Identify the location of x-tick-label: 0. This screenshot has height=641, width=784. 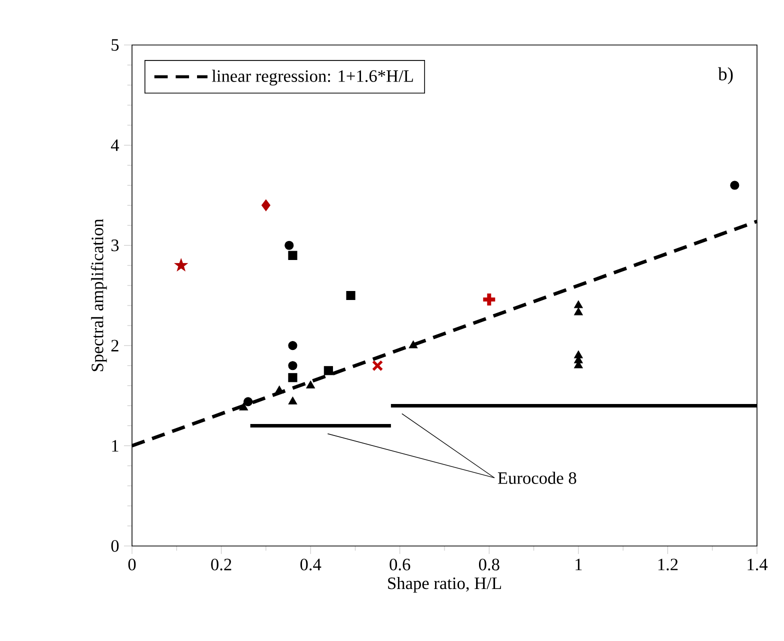
(132, 564).